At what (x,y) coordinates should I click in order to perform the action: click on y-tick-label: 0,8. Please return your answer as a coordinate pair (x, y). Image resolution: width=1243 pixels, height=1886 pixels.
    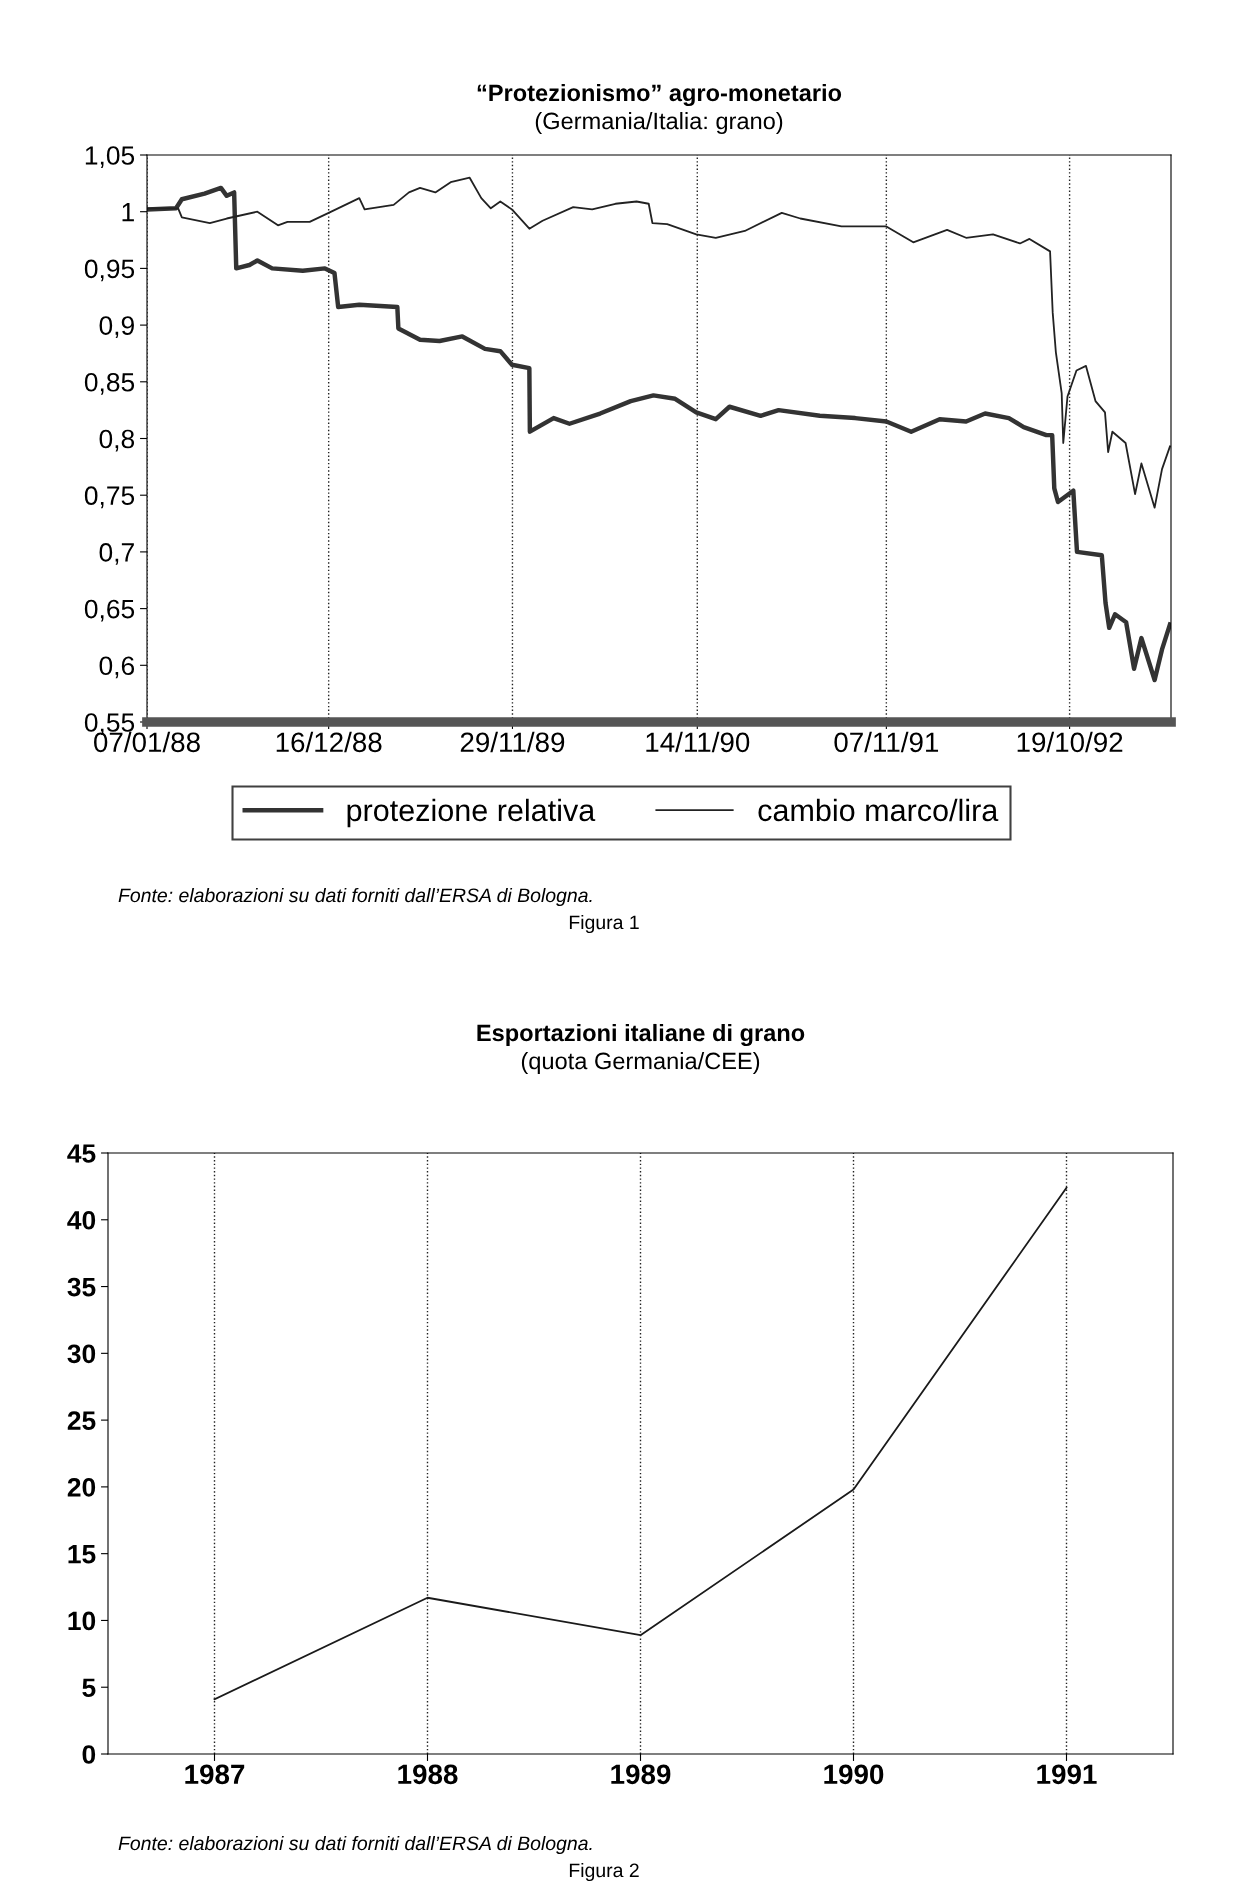
    Looking at the image, I should click on (117, 440).